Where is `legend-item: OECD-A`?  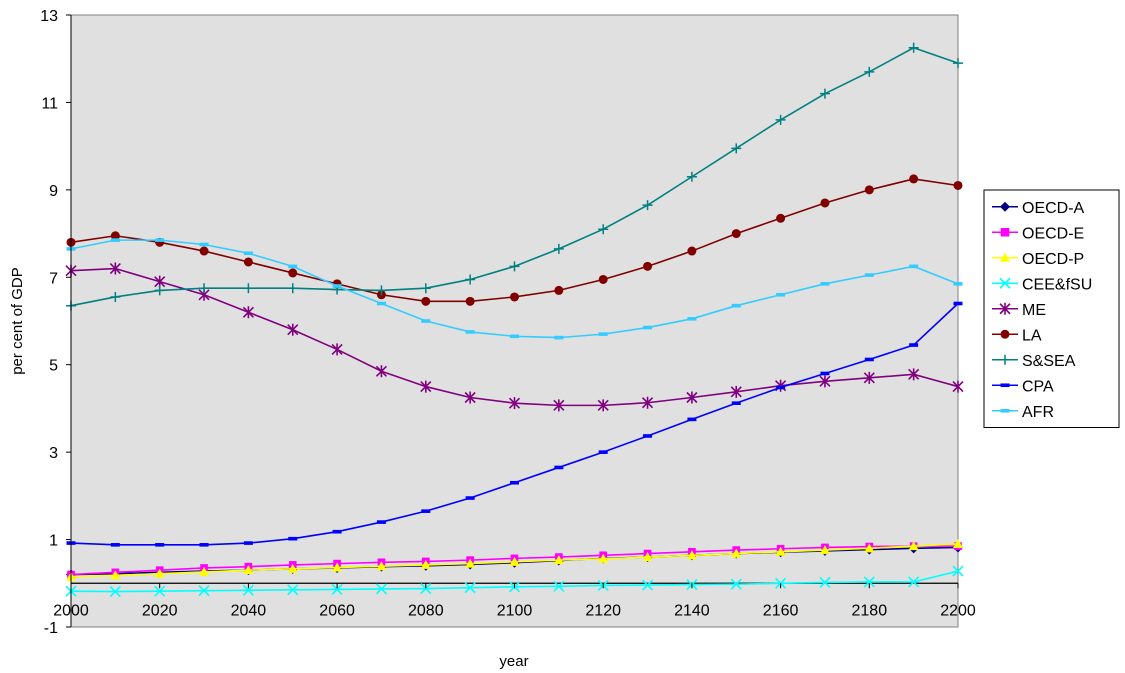
legend-item: OECD-A is located at coordinates (1038, 208).